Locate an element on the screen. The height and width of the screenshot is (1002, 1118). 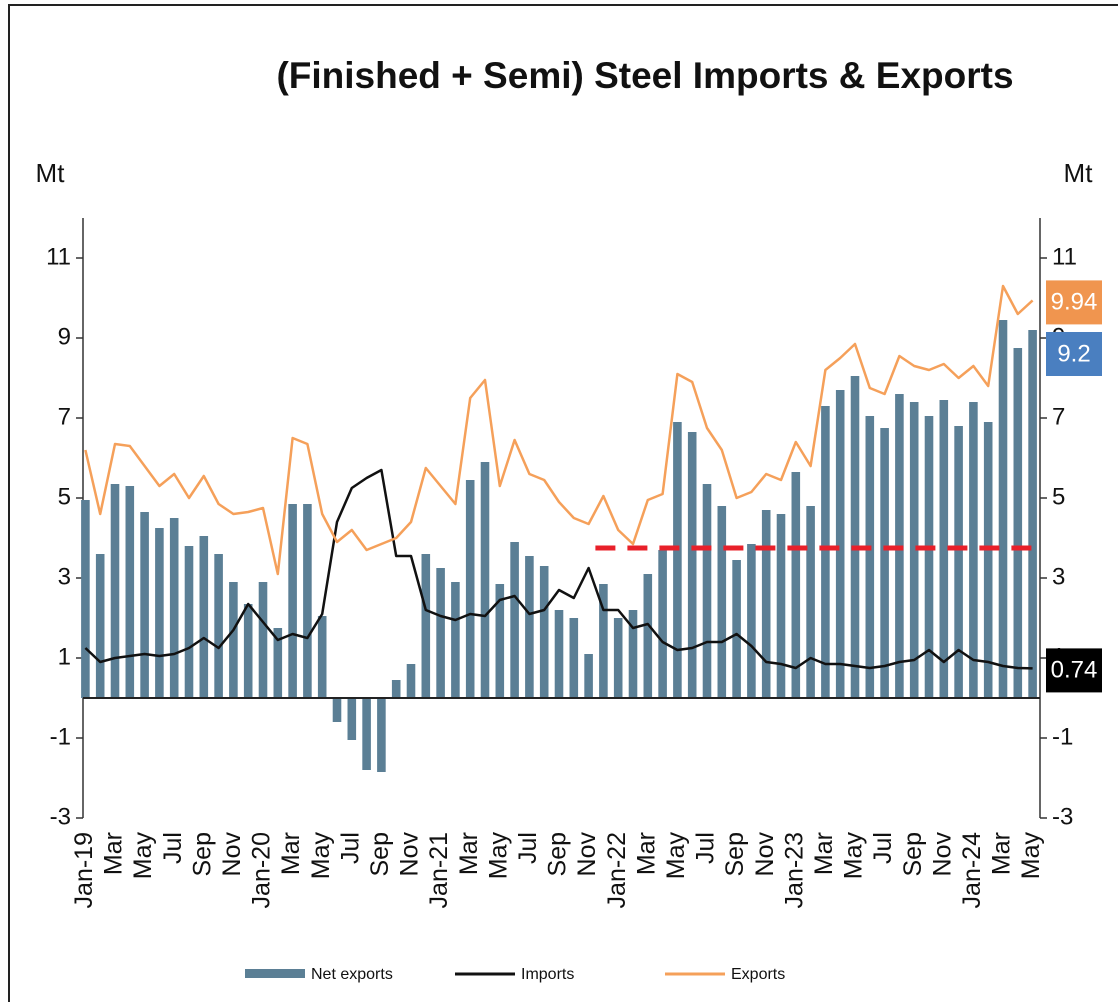
x-tick-label: Jan-24 is located at coordinates (972, 870).